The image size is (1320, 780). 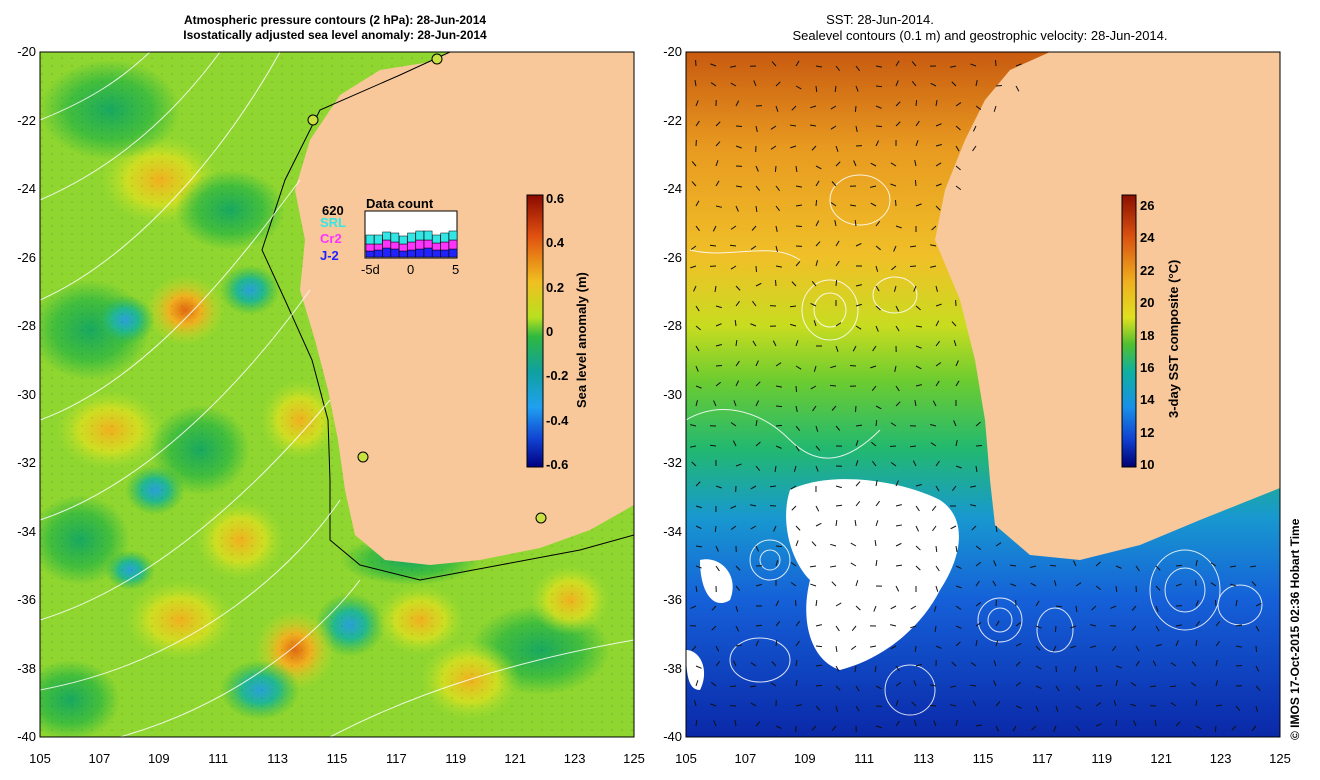 What do you see at coordinates (26, 257) in the screenshot?
I see `left-y-tick-label: -26` at bounding box center [26, 257].